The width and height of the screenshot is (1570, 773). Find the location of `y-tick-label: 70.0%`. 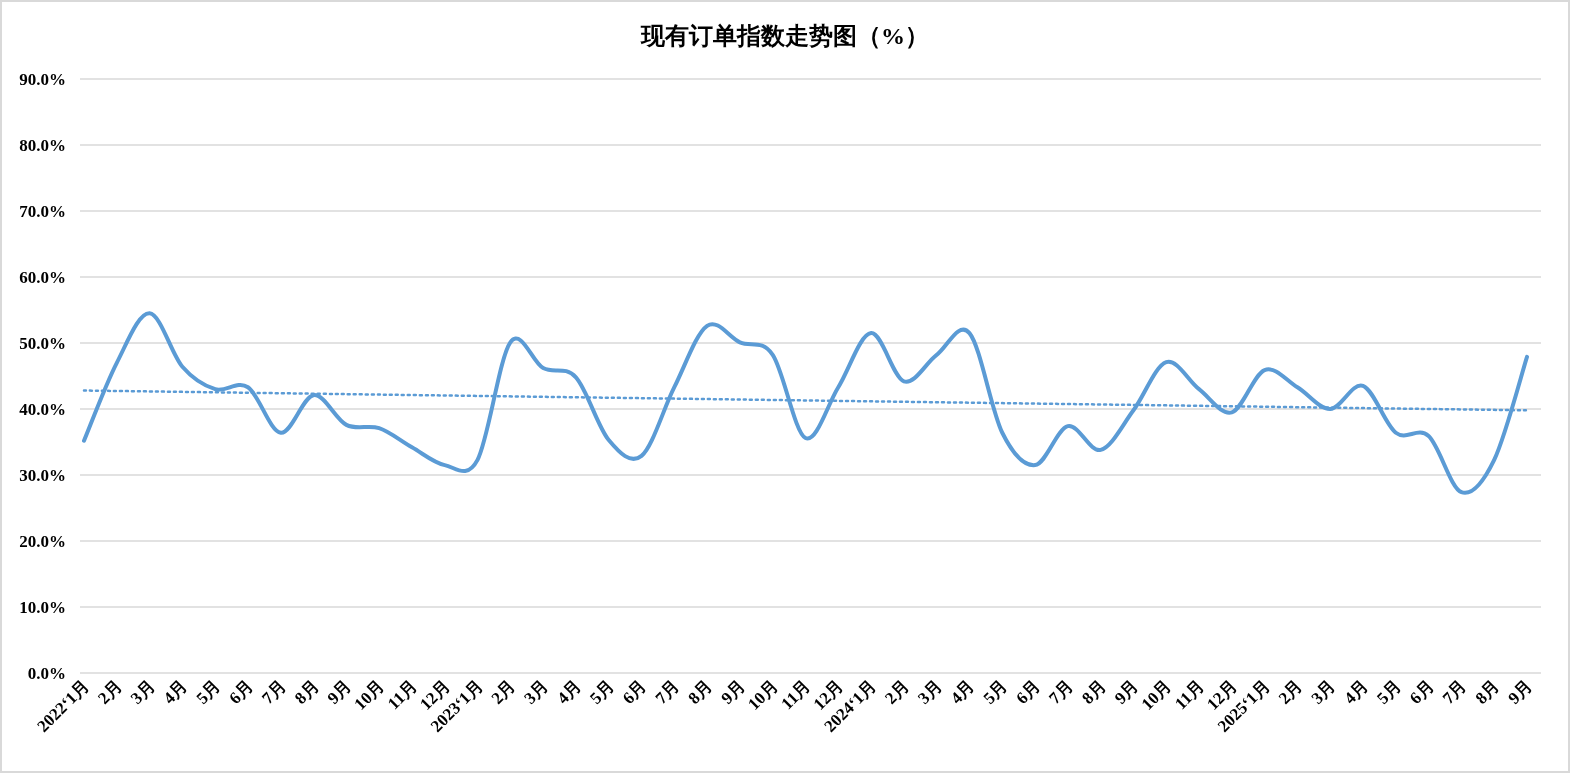

y-tick-label: 70.0% is located at coordinates (42, 211).